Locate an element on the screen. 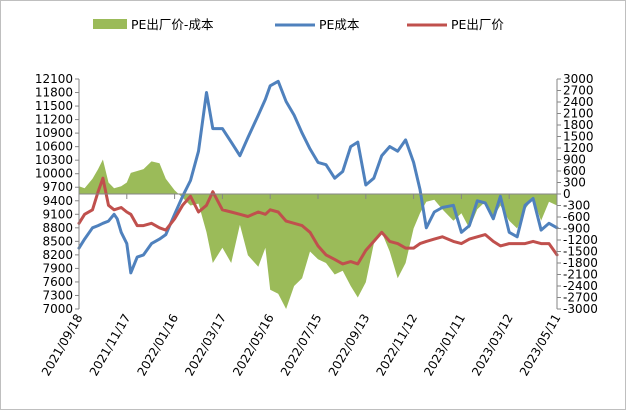 The width and height of the screenshot is (626, 413). x-tick-label: 2022/05/16 is located at coordinates (253, 345).